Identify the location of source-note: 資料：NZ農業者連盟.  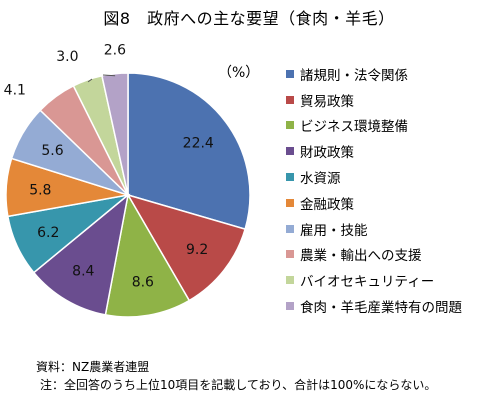
(93, 367).